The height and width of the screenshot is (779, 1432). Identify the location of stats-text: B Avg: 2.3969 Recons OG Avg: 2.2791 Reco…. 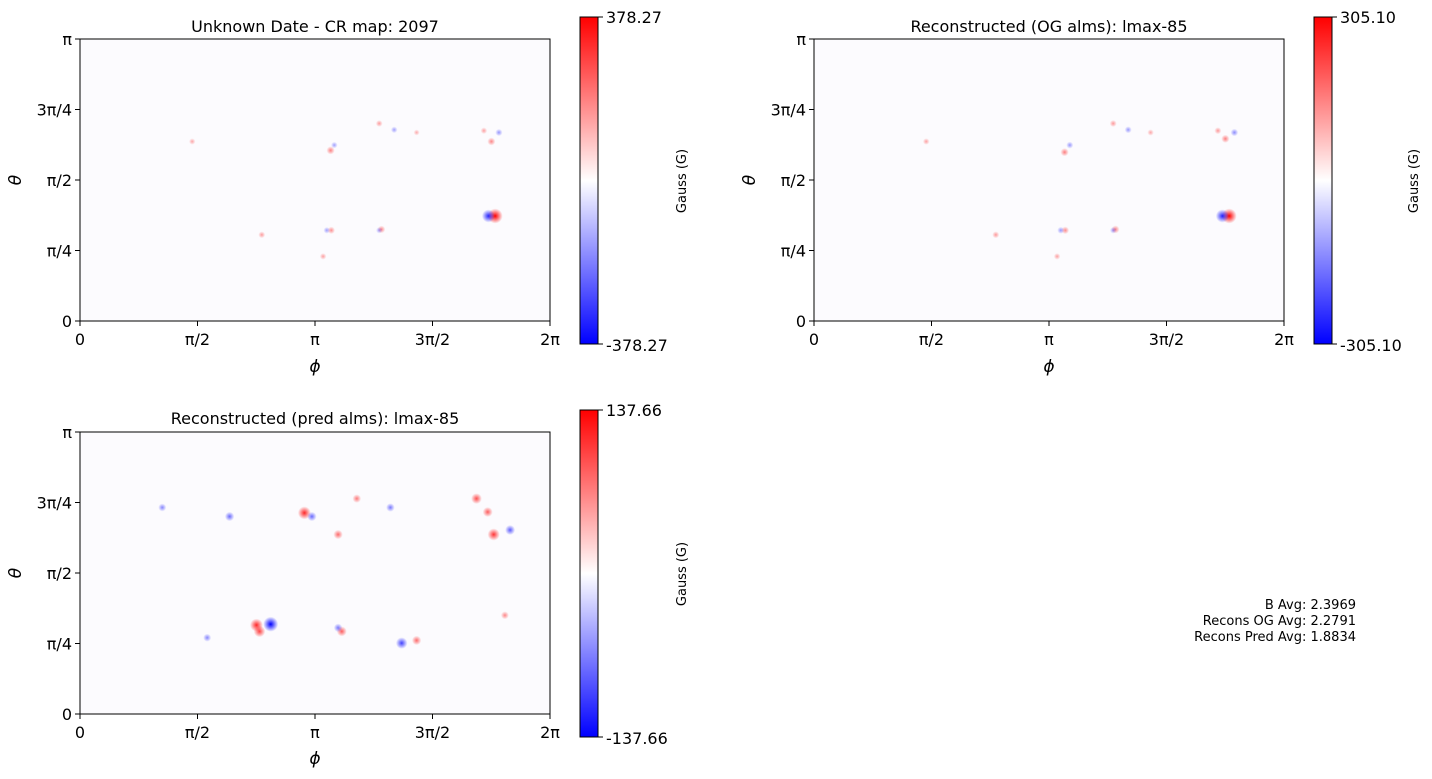
(1275, 621).